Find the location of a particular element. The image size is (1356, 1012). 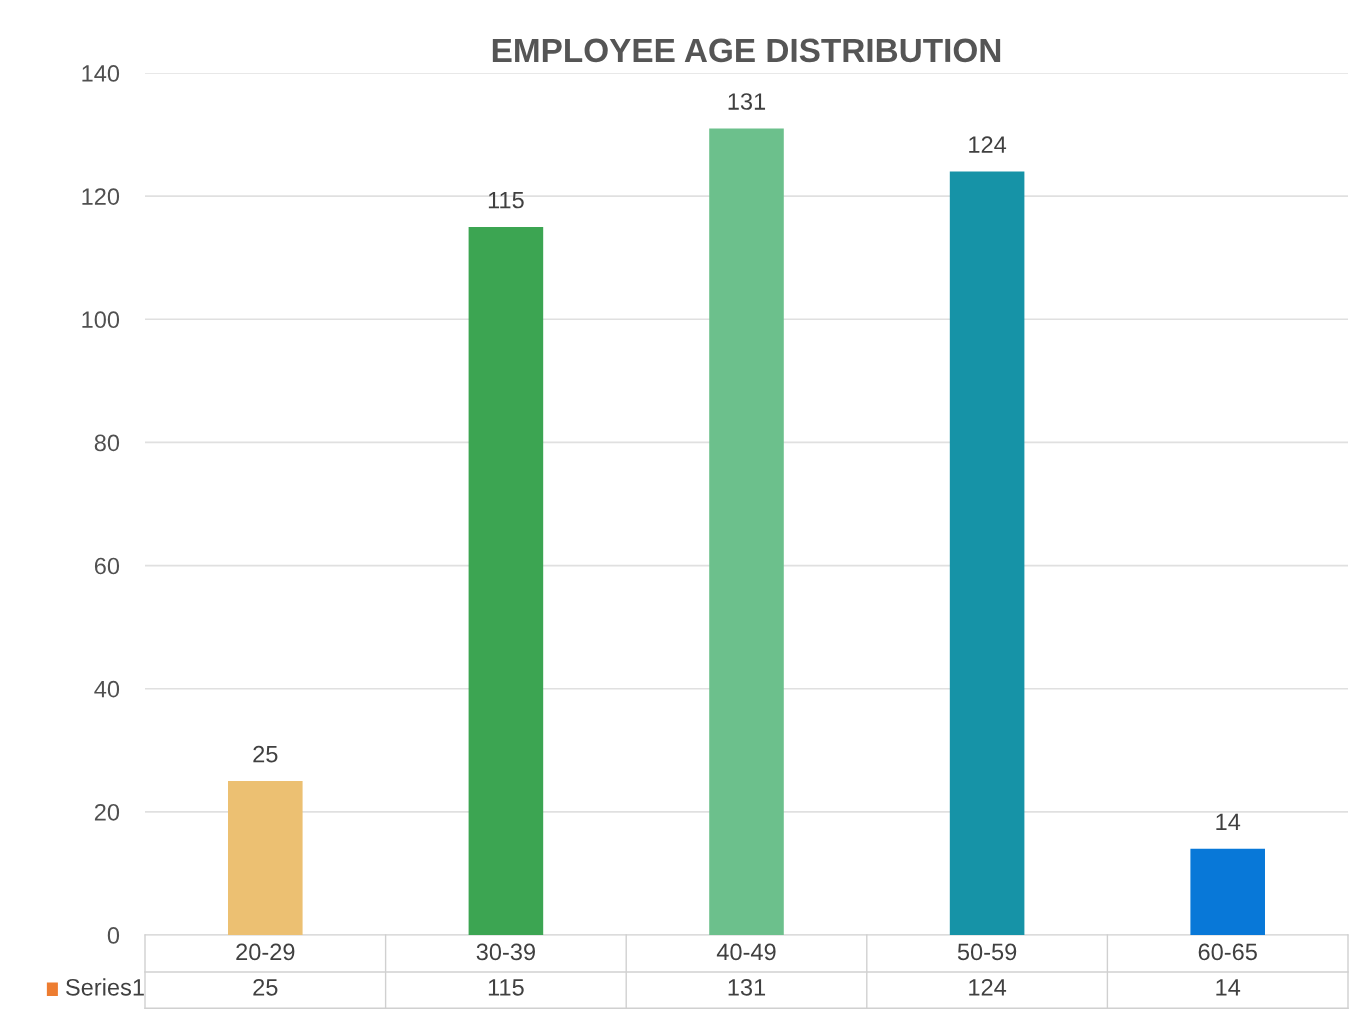

text: 124 is located at coordinates (988, 987).